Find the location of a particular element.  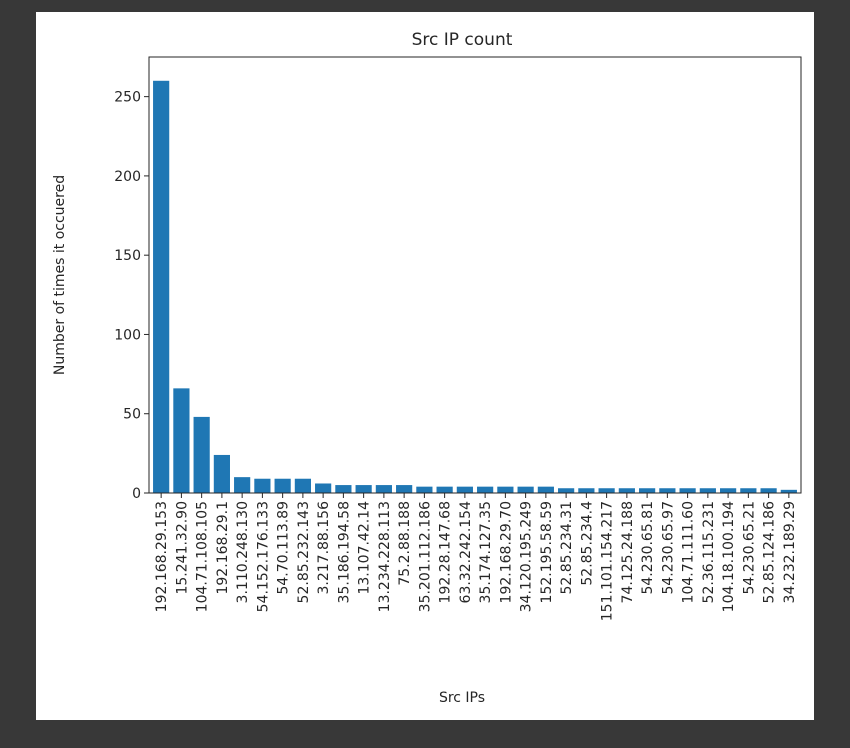

x-axis-label: Src IPs is located at coordinates (462, 698).